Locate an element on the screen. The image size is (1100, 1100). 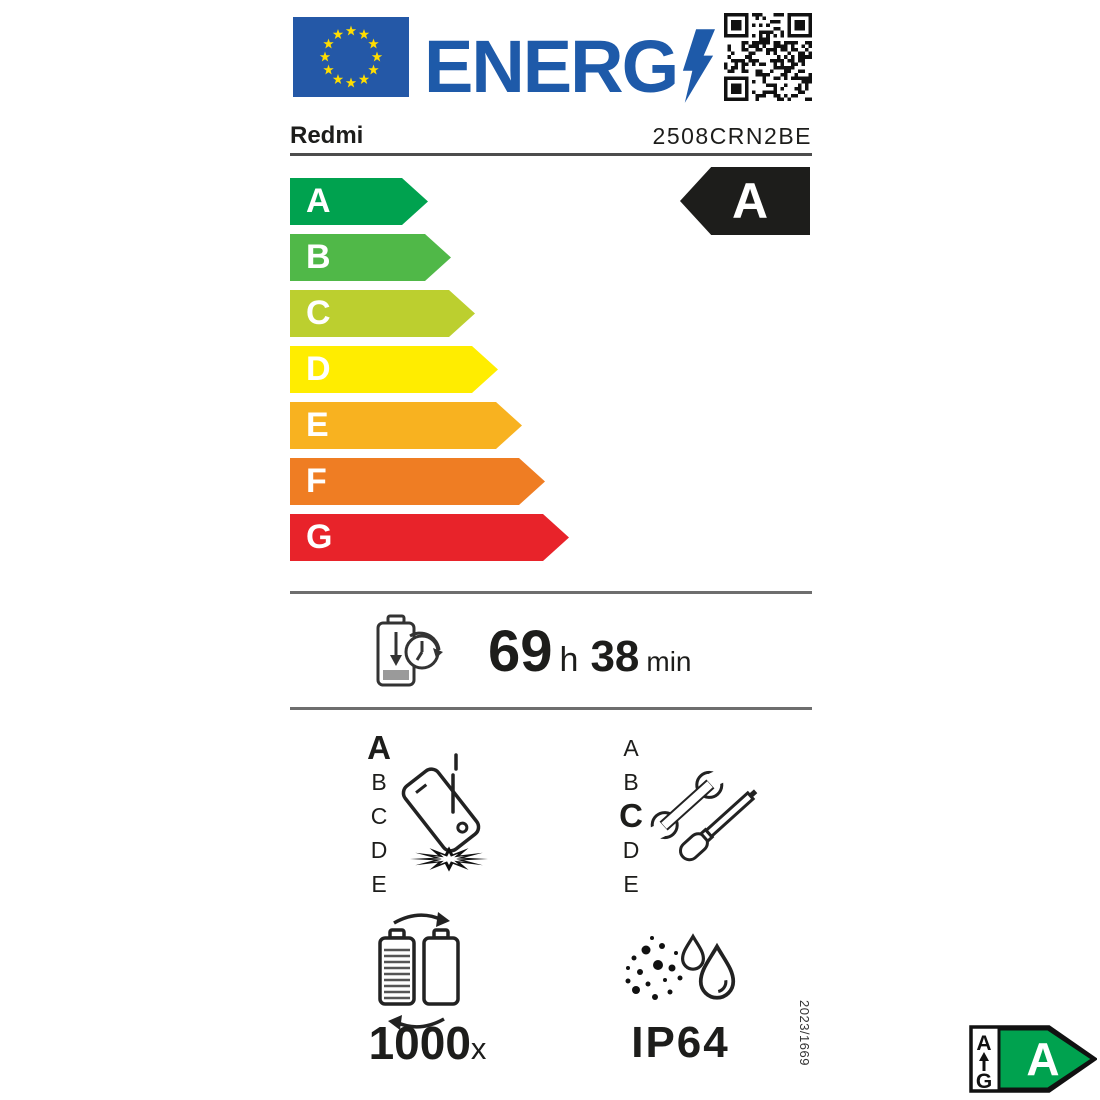
energy-class-bar-d: D is located at coordinates (394, 369).